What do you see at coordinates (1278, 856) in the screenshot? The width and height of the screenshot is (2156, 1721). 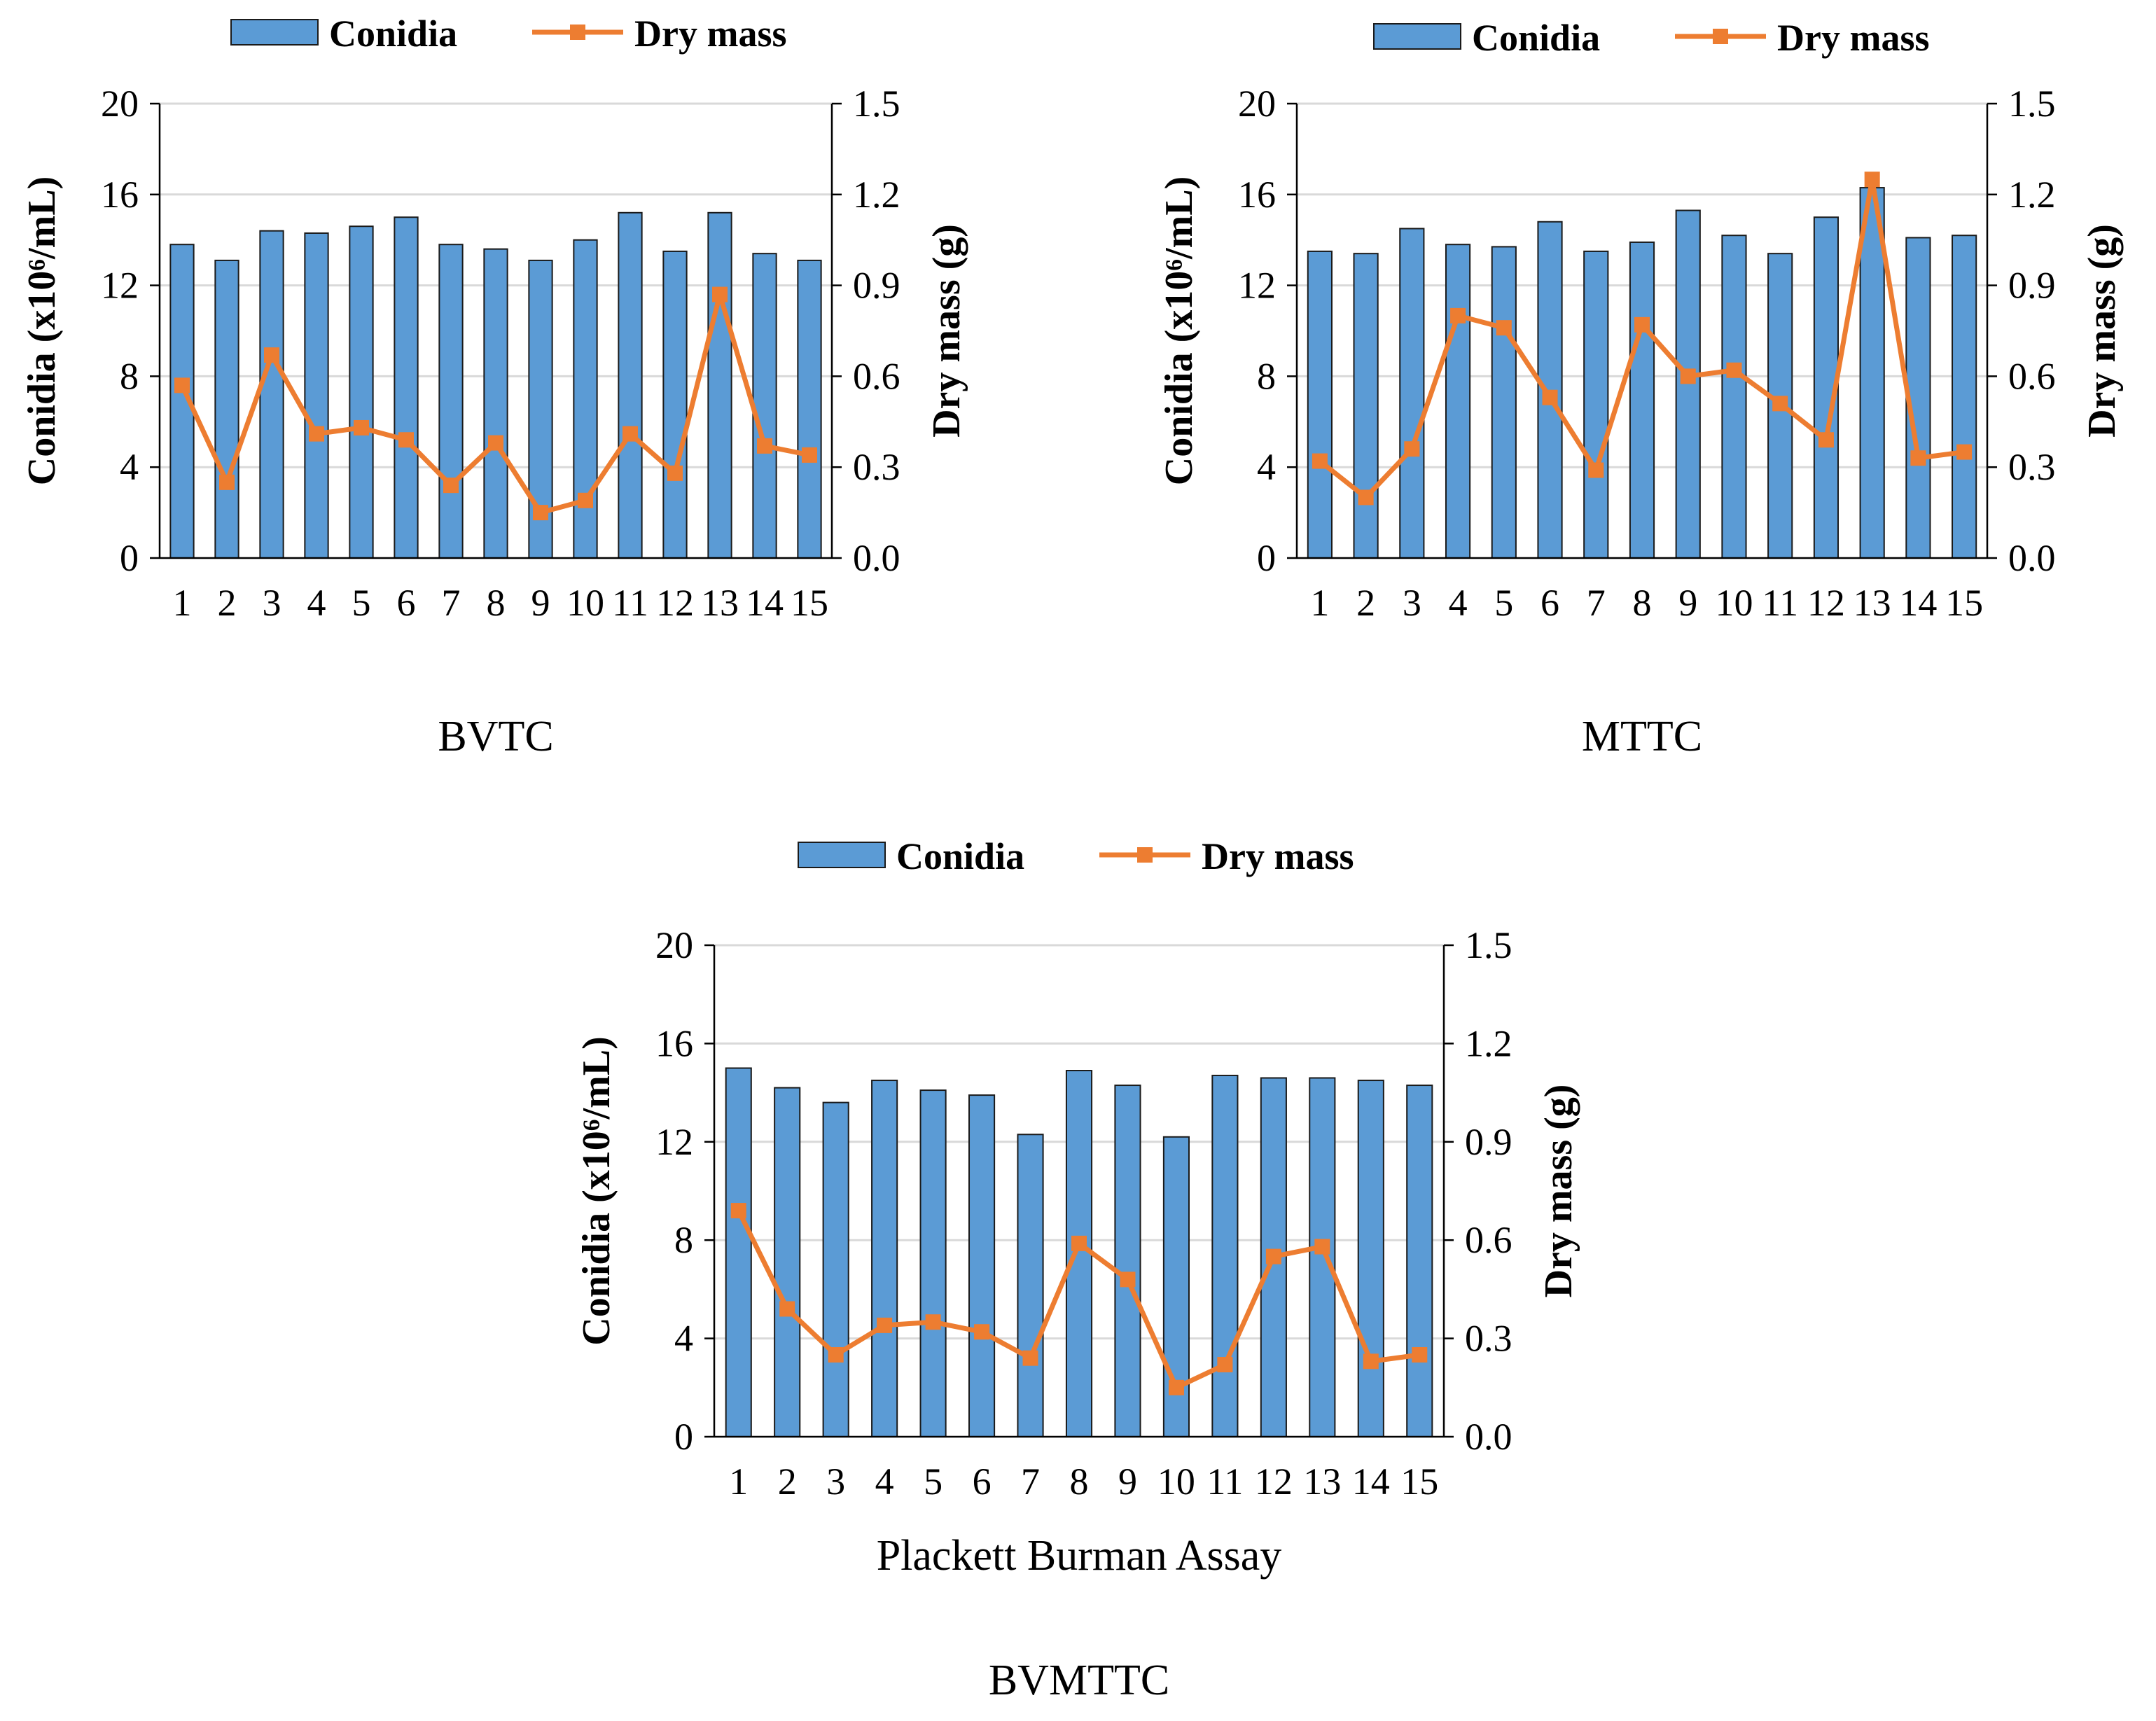 I see `legend-label-dry-mass: Dry mass` at bounding box center [1278, 856].